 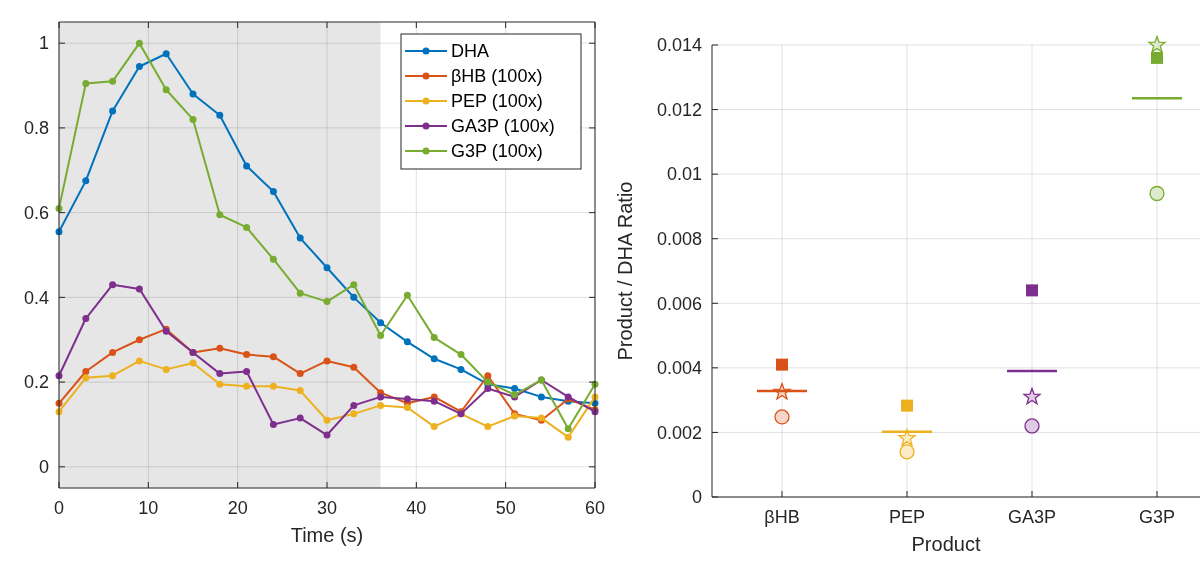 What do you see at coordinates (505, 508) in the screenshot?
I see `x-tick-label: 50` at bounding box center [505, 508].